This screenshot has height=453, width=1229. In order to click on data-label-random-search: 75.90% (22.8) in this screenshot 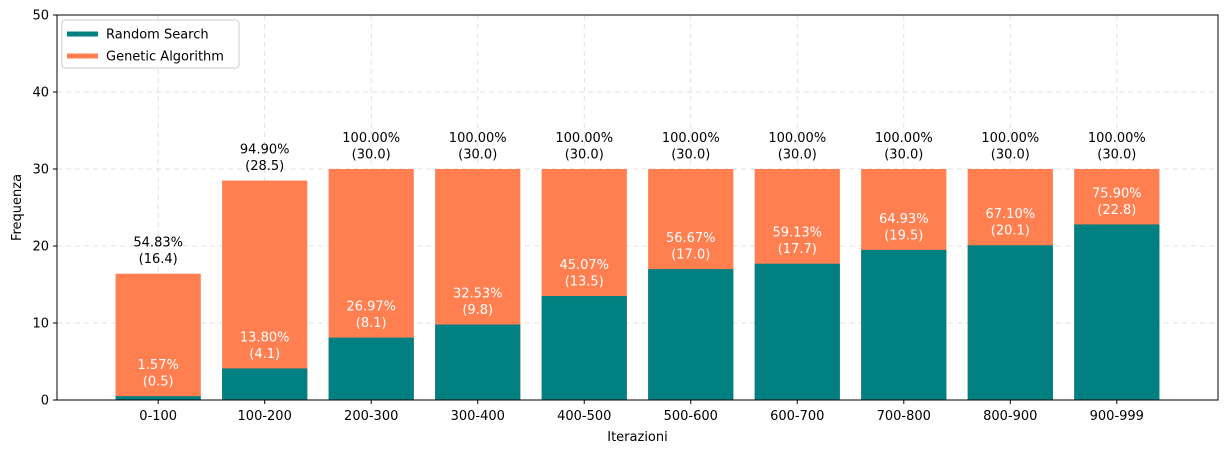, I will do `click(1117, 202)`.